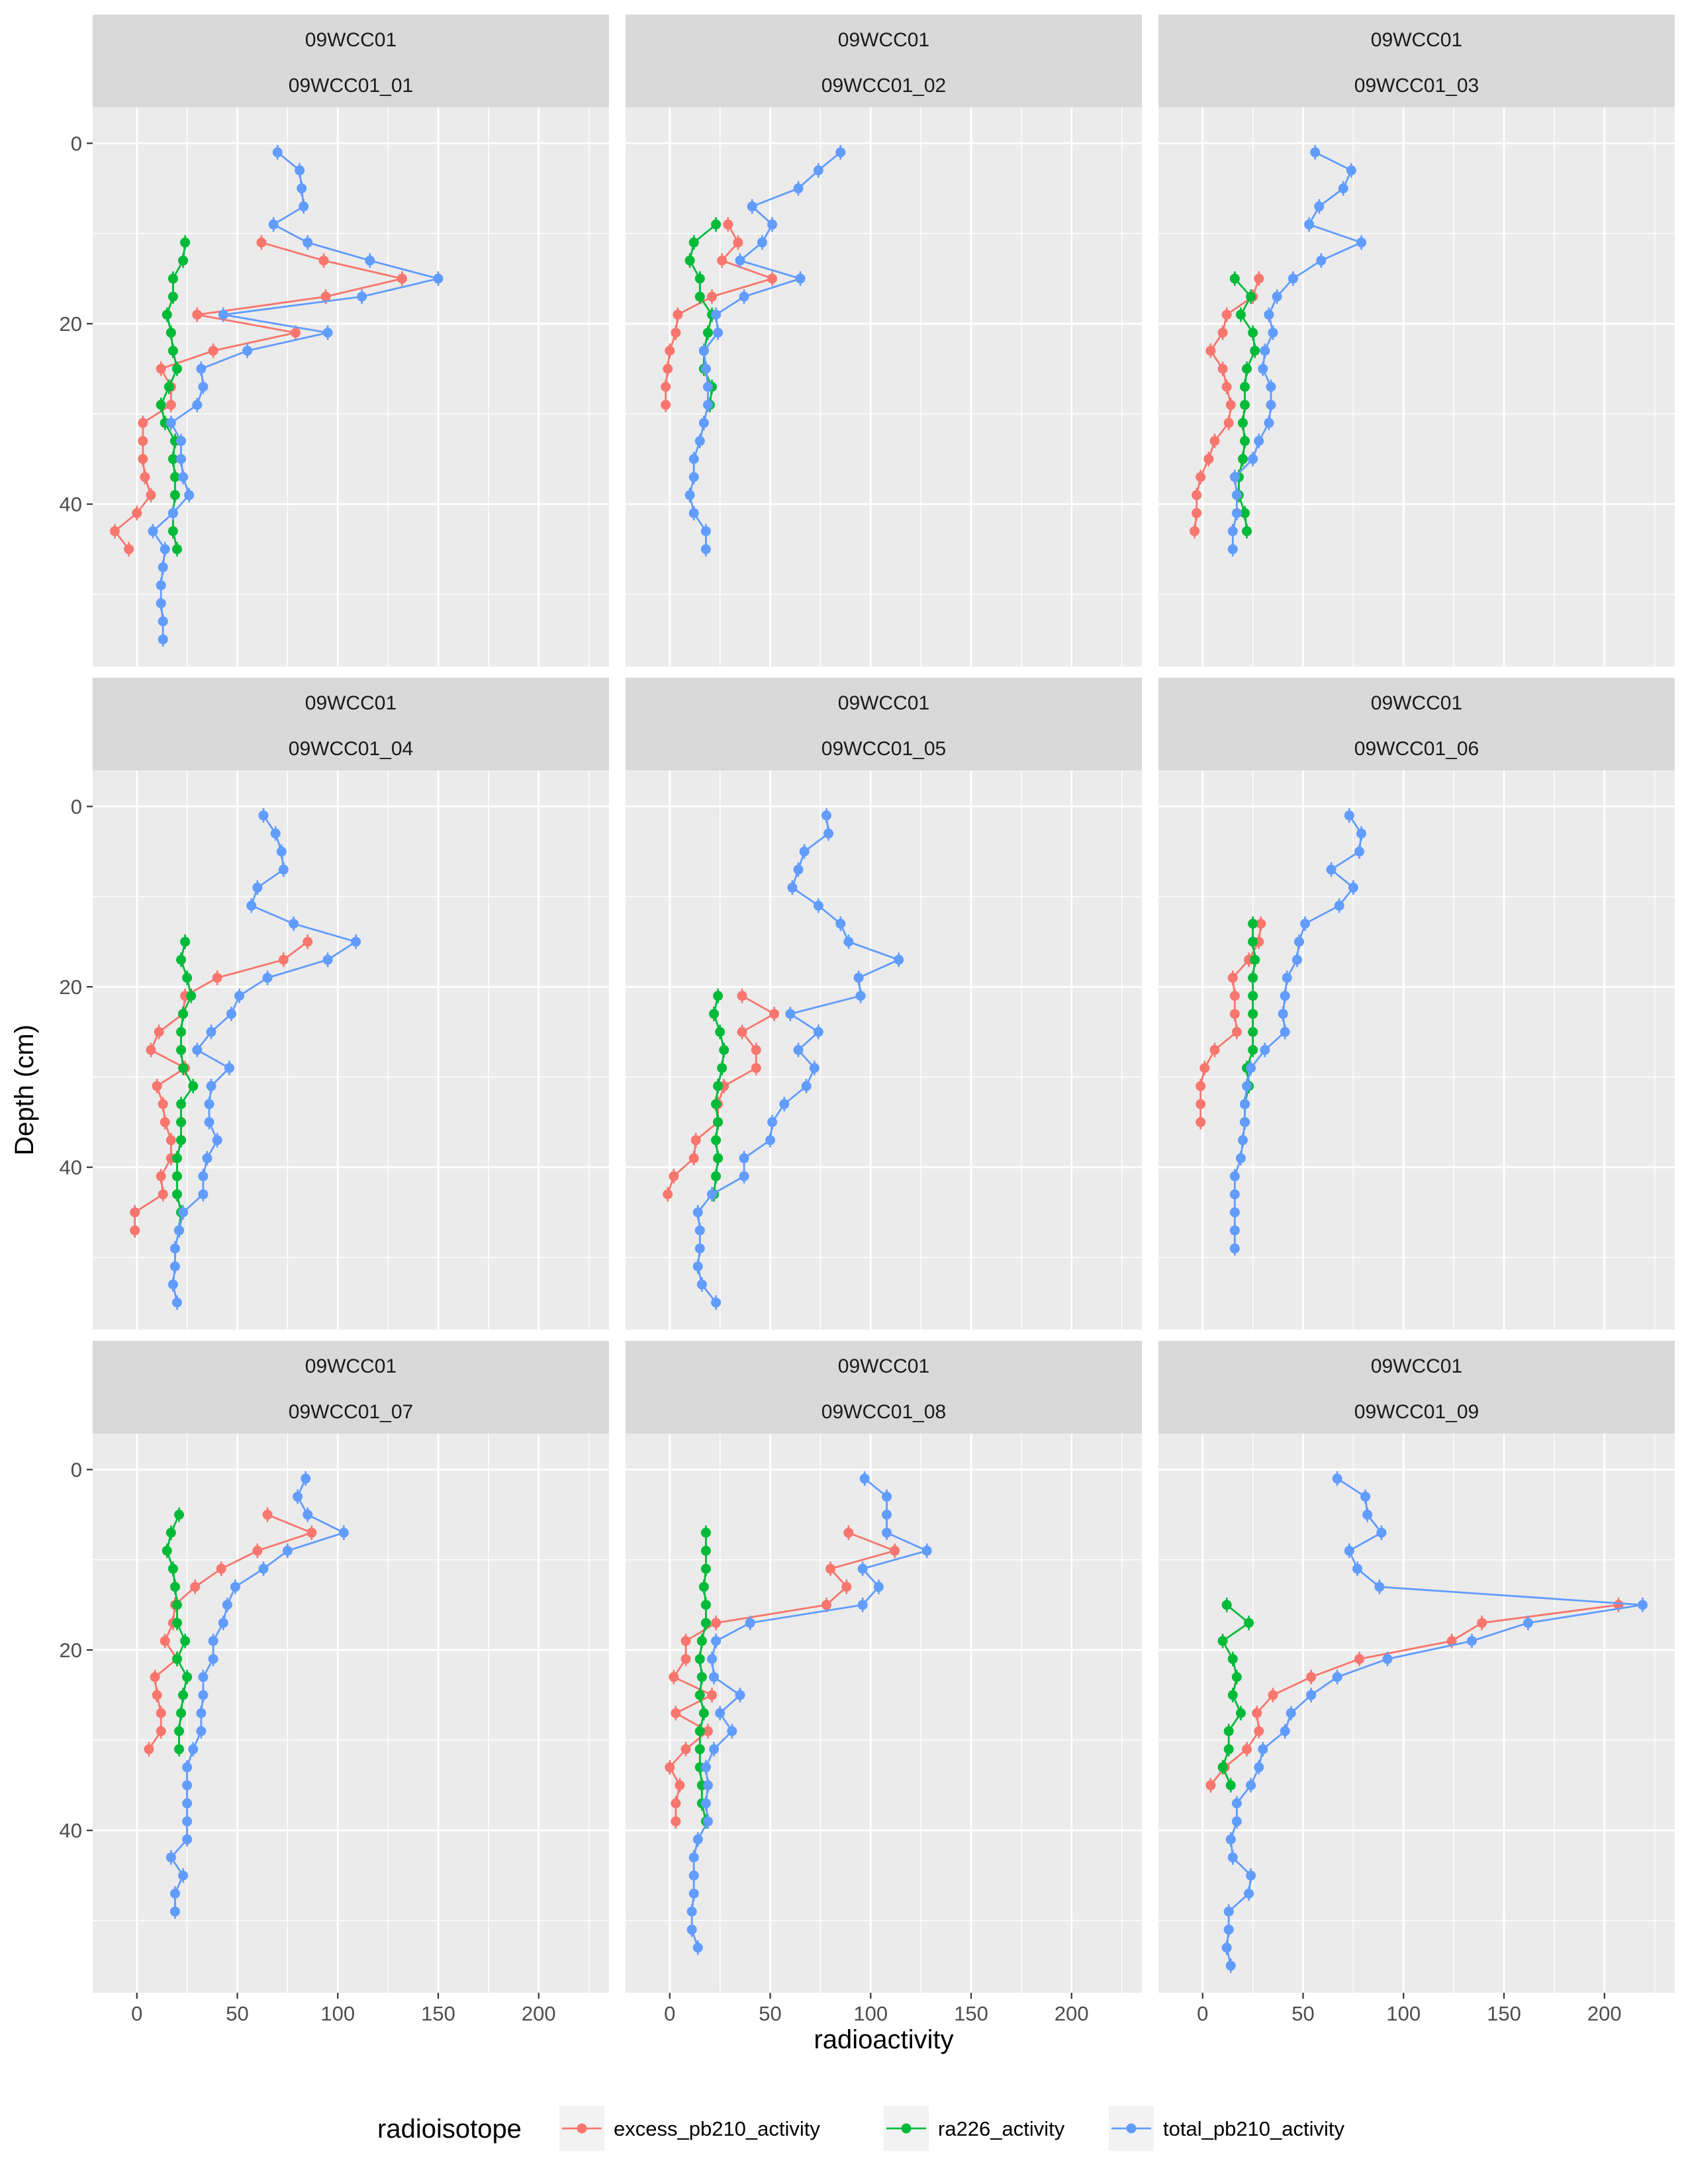  Describe the element at coordinates (71, 324) in the screenshot. I see `y-tick-label: 20` at that location.